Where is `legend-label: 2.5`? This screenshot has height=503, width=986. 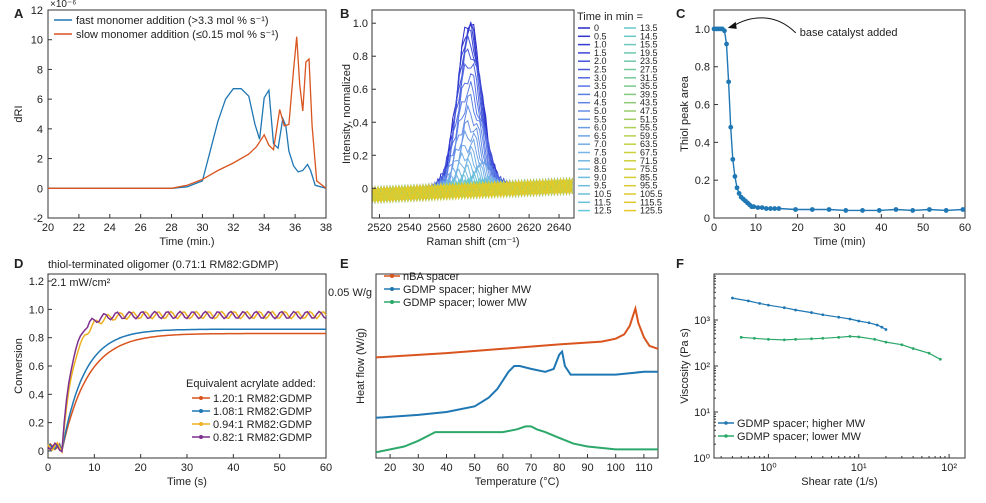
legend-label: 2.5 is located at coordinates (600, 70).